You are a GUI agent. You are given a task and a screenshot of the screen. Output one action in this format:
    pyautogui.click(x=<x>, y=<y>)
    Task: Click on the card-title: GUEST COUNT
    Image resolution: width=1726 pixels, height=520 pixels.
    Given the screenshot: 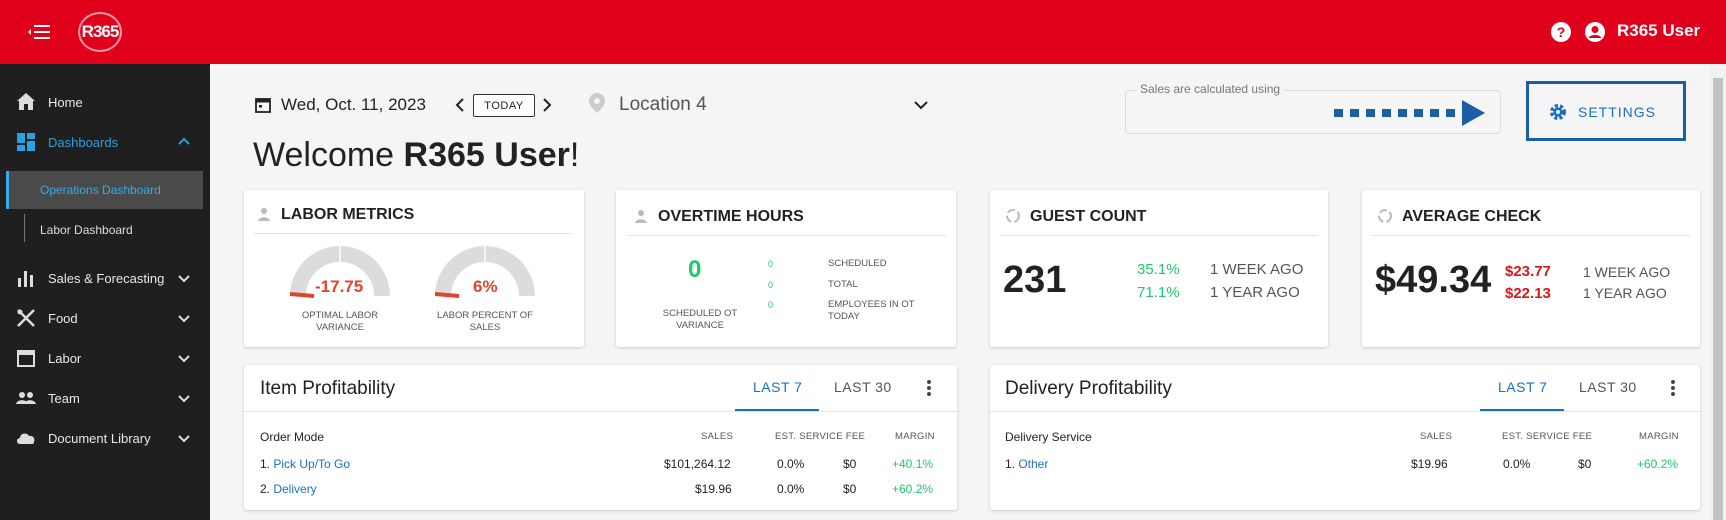 What is the action you would take?
    pyautogui.click(x=1088, y=216)
    